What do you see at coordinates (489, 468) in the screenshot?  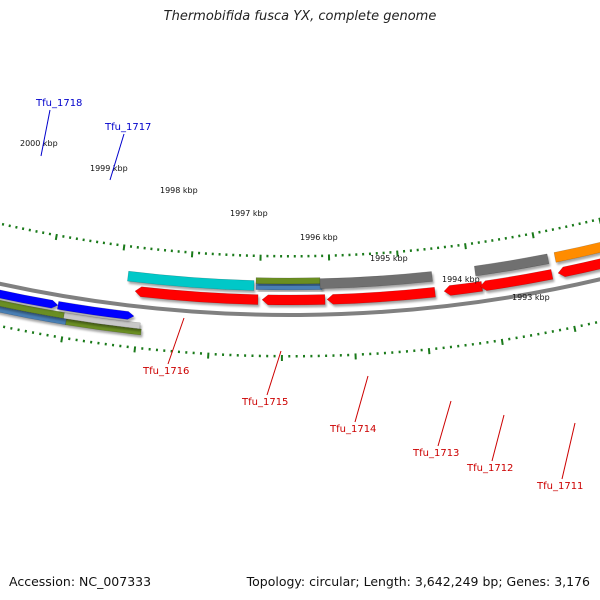 I see `gene-label: Tfu_1712` at bounding box center [489, 468].